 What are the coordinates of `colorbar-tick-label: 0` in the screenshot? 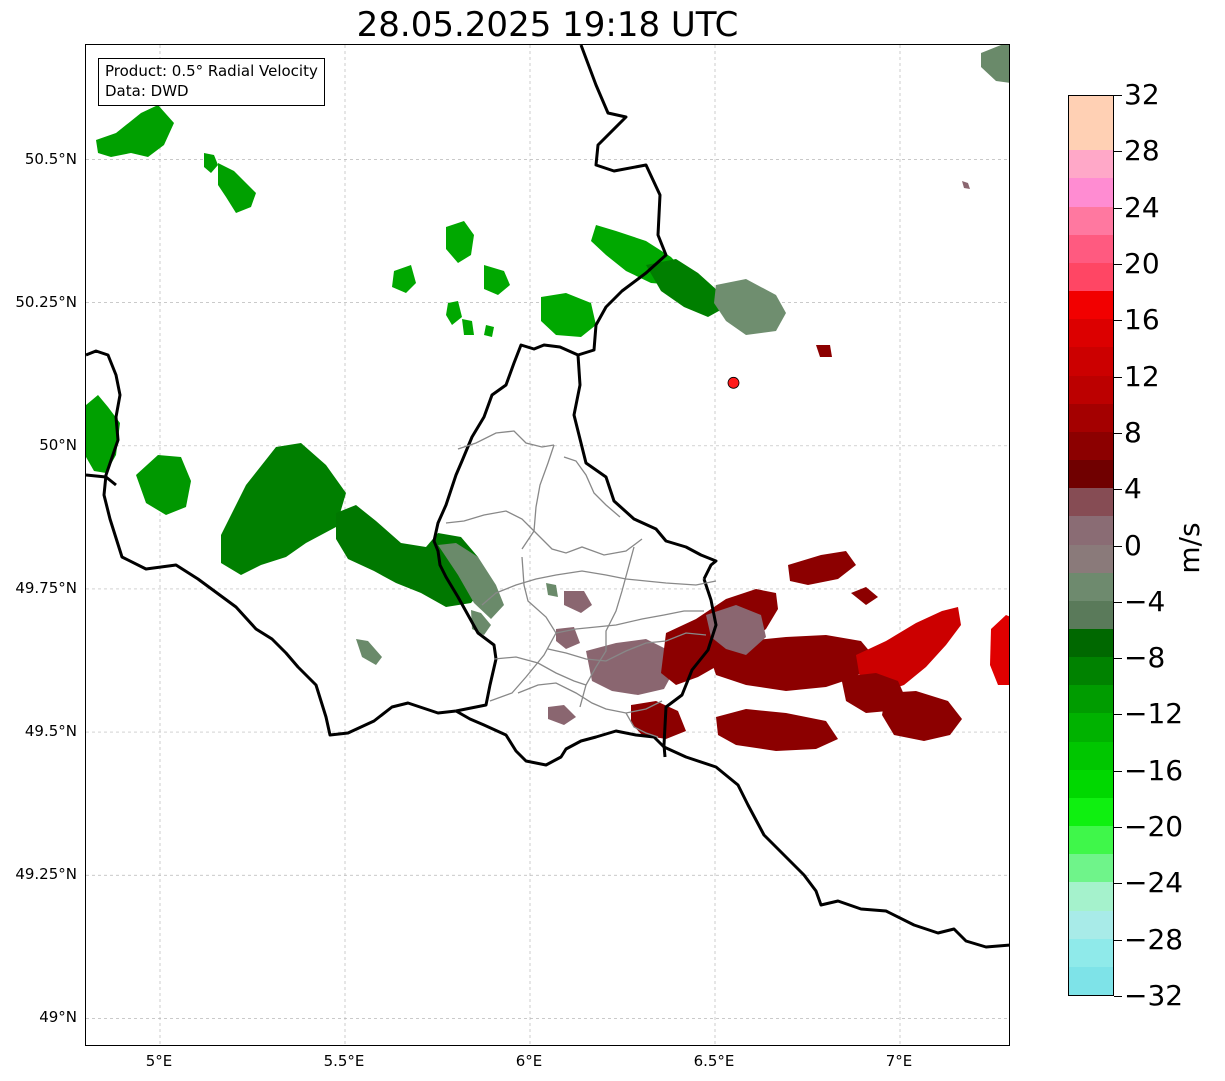 It's located at (1133, 545).